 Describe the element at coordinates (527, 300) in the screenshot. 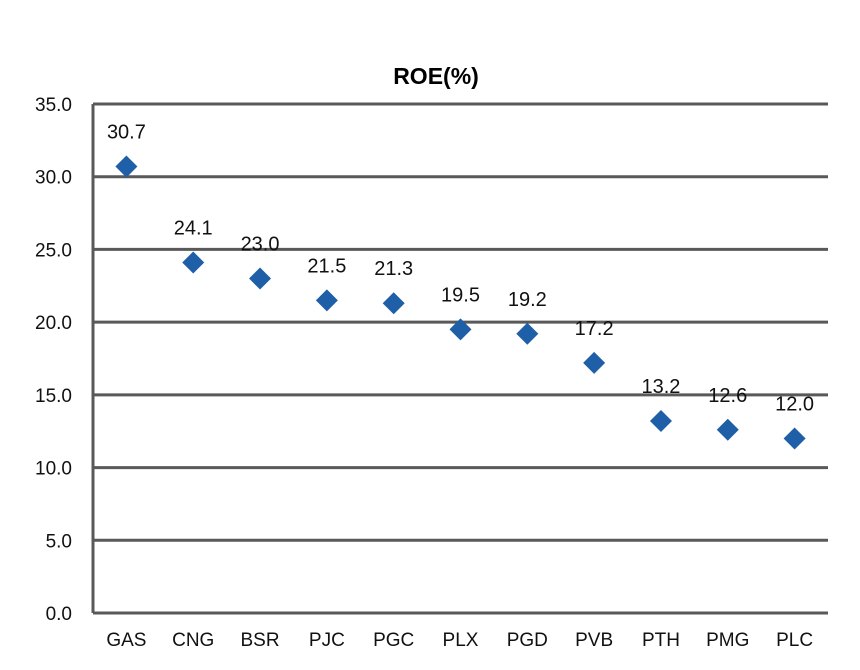

I see `data-label: 19.2` at that location.